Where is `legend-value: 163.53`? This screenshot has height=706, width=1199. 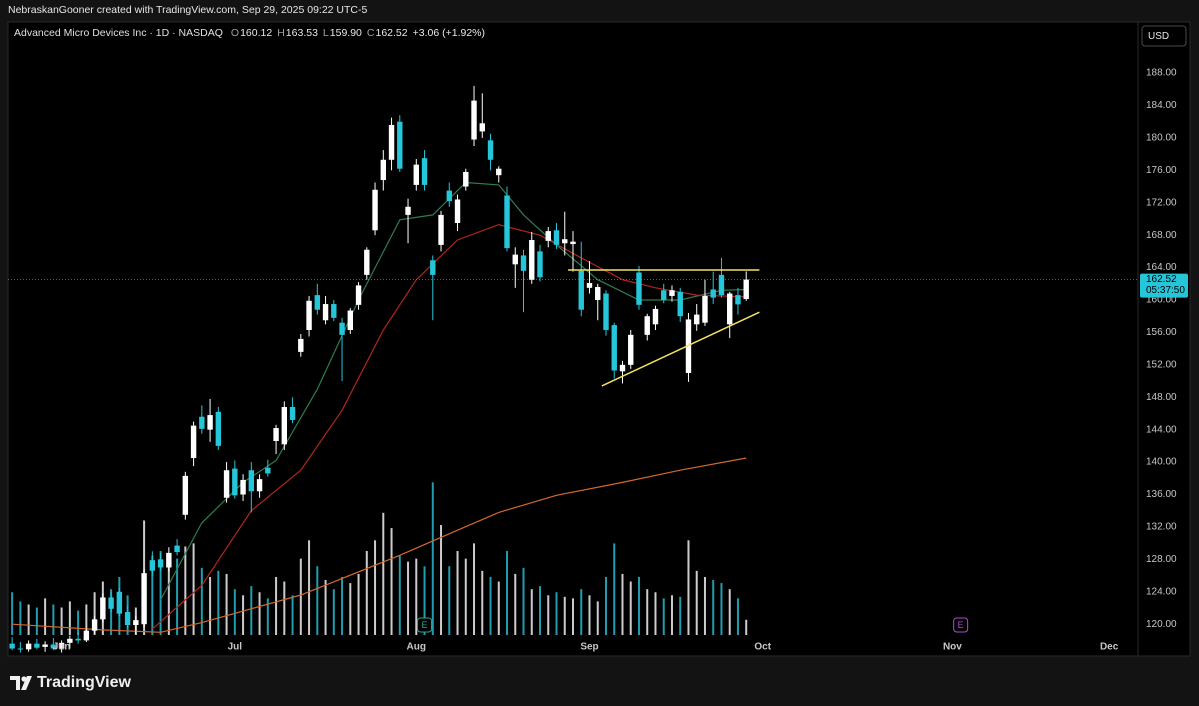 legend-value: 163.53 is located at coordinates (302, 33).